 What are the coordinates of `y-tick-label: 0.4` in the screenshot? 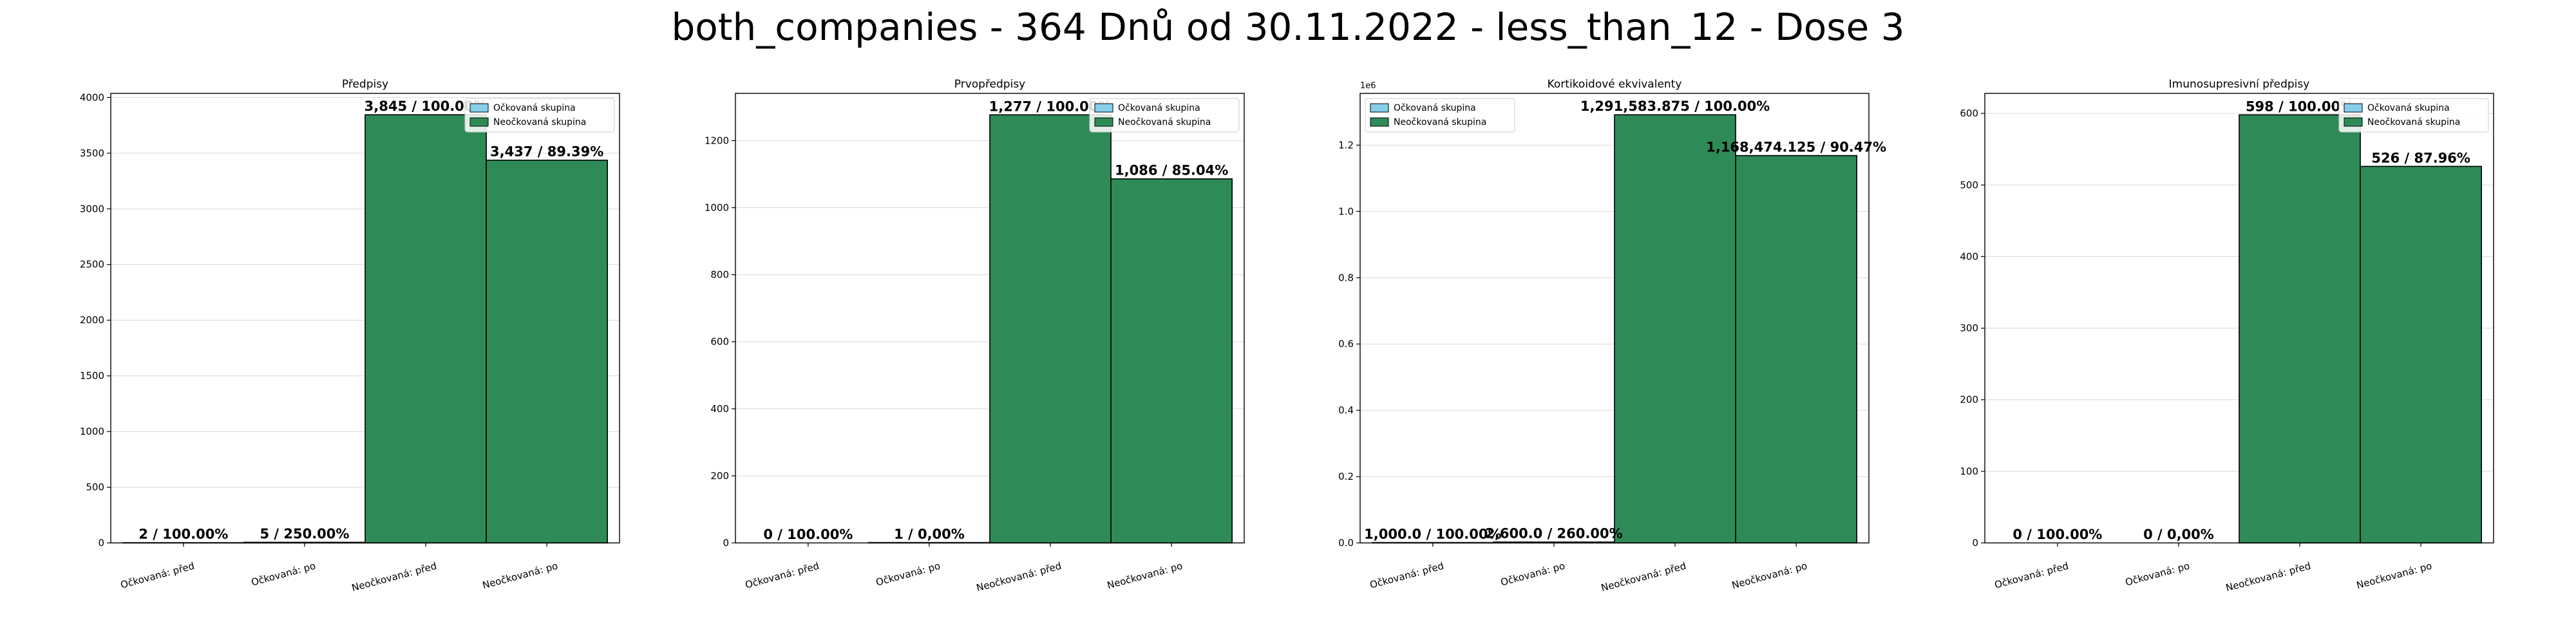 It's located at (1346, 410).